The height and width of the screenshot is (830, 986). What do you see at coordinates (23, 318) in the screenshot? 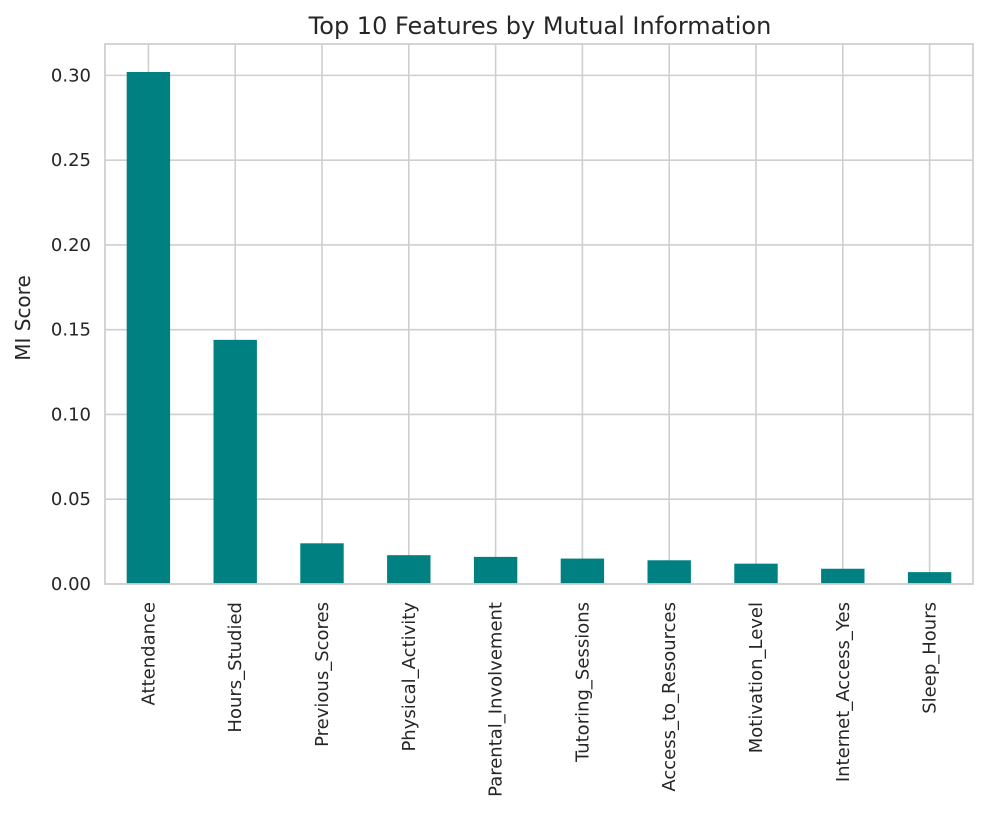
I see `y-axis-label: MI Score` at bounding box center [23, 318].